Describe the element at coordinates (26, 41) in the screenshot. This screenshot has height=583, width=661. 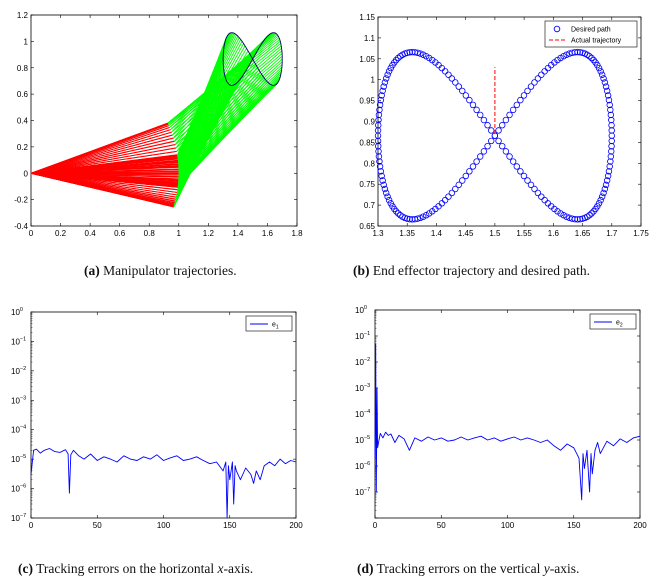
I see `plot-a-ytick-label: 1` at that location.